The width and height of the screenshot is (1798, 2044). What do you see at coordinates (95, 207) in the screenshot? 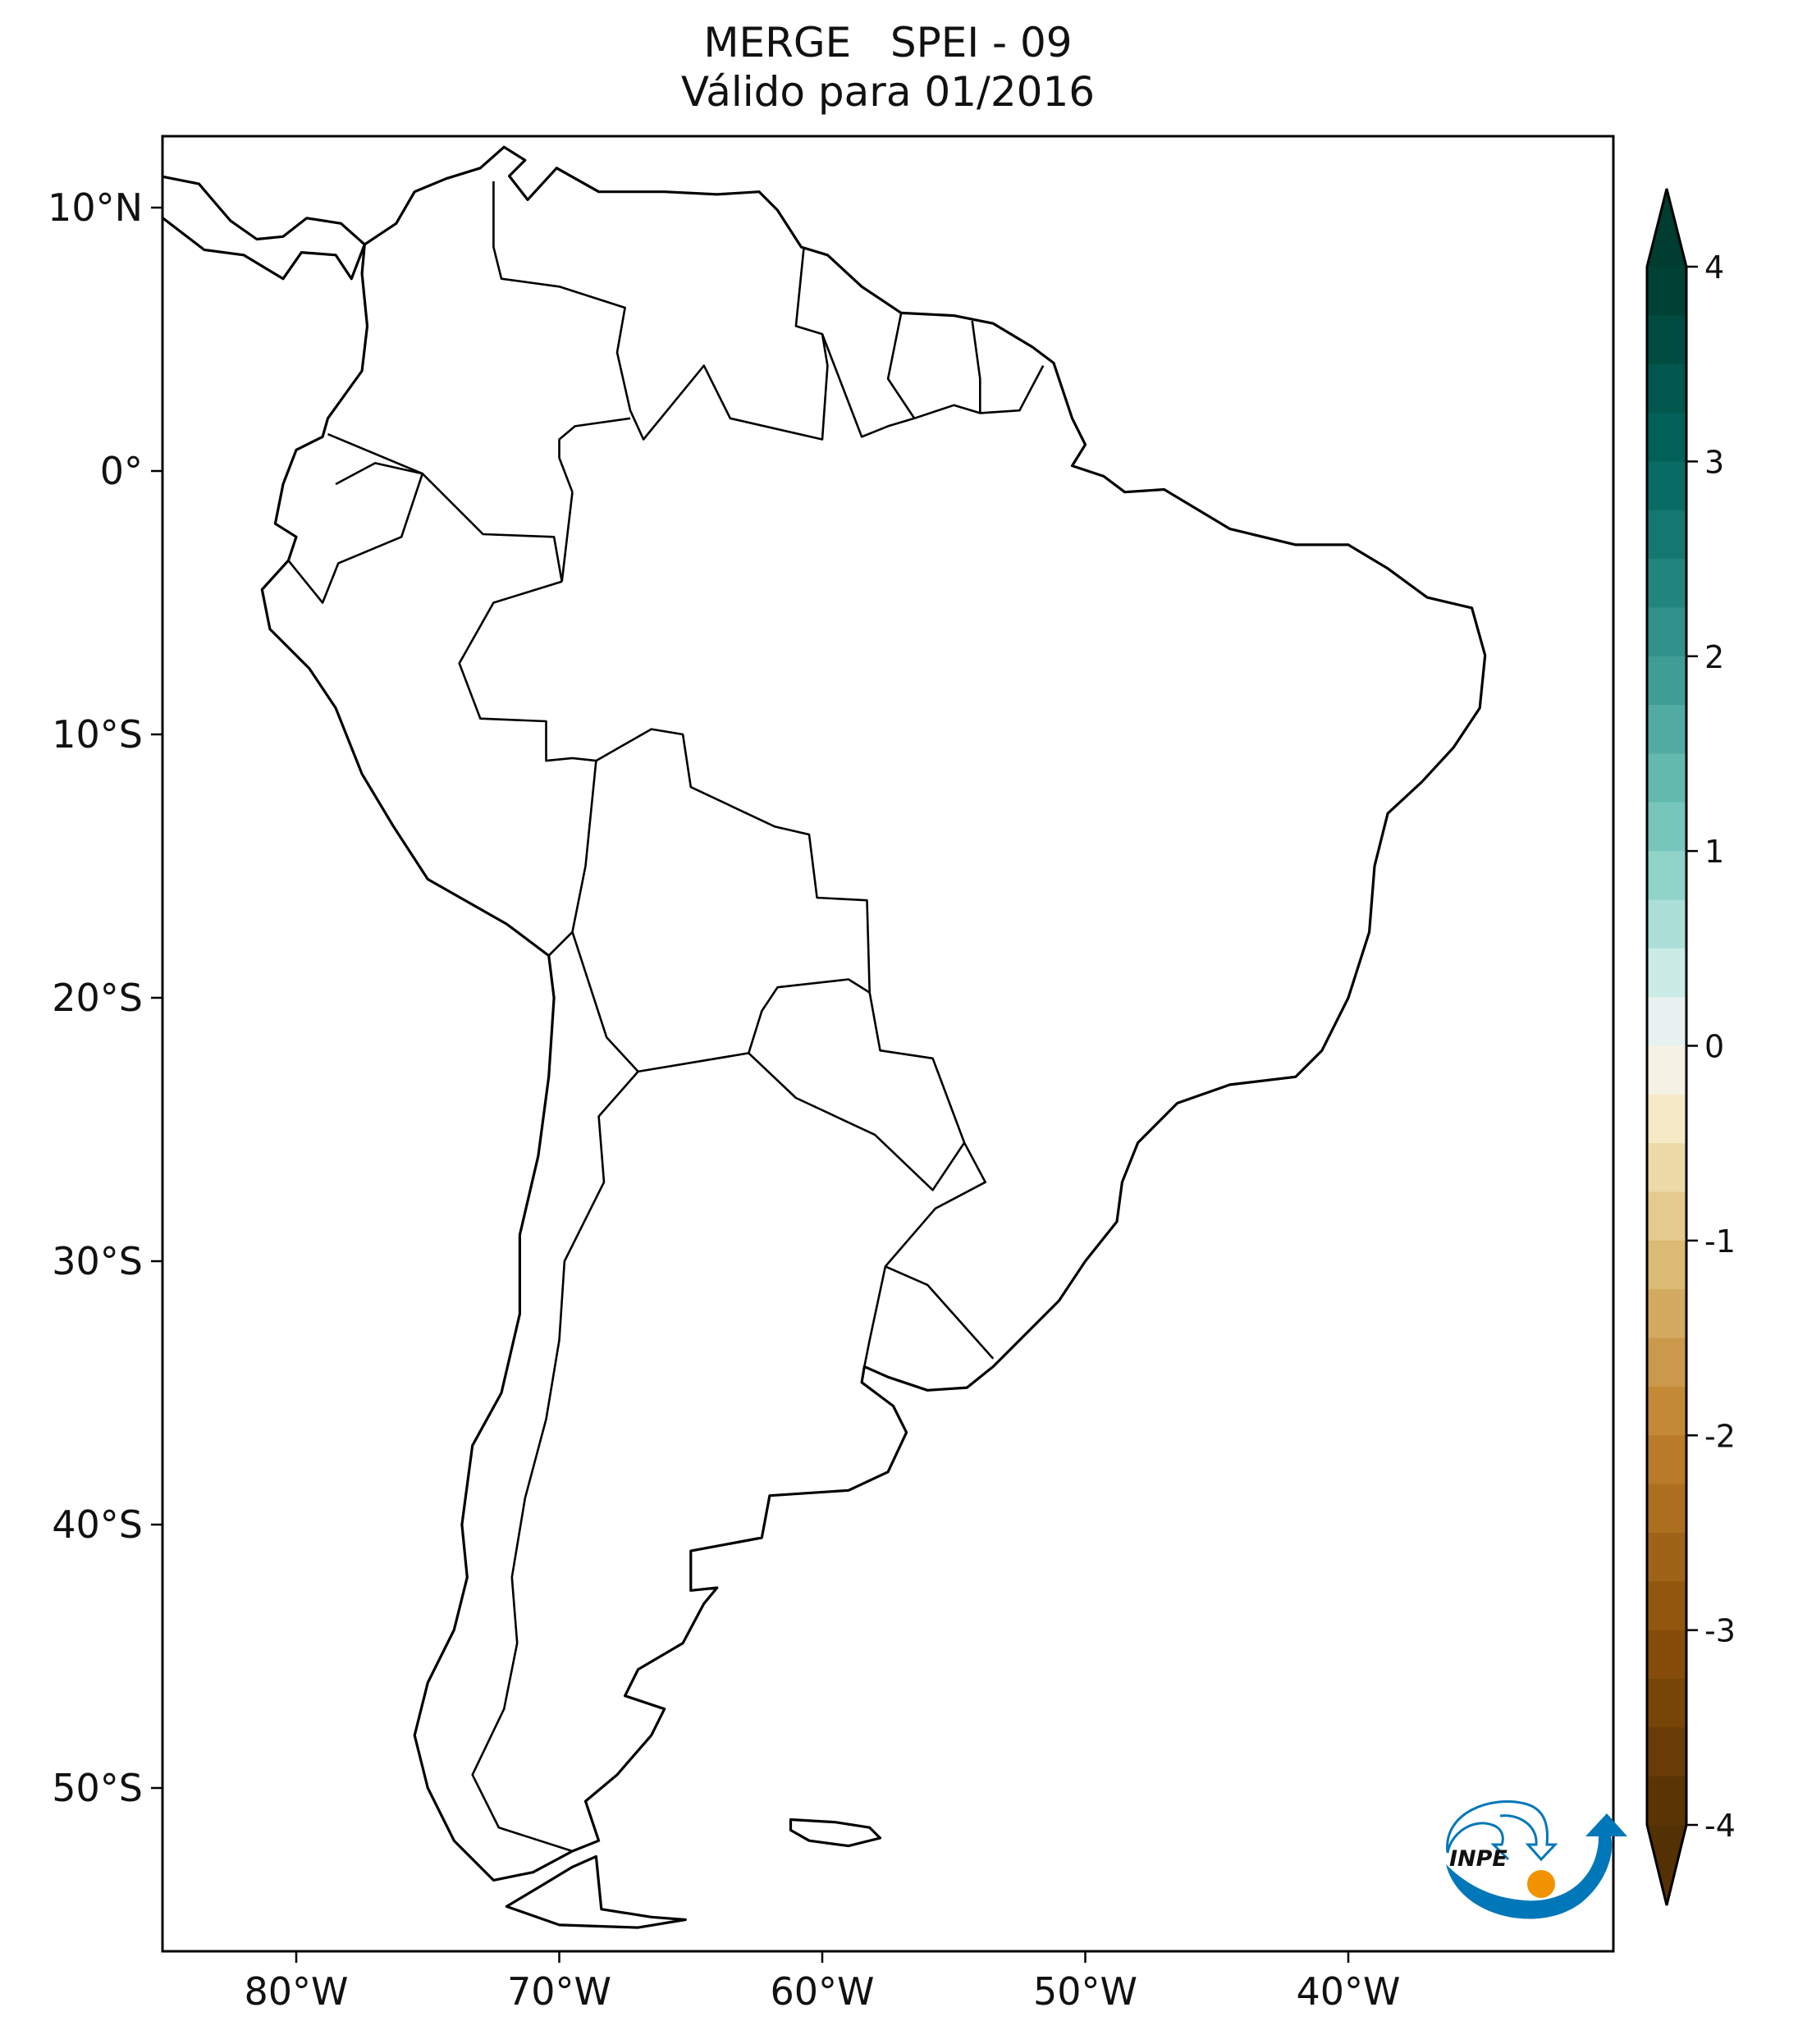
I see `y-tick-label: 10°N` at bounding box center [95, 207].